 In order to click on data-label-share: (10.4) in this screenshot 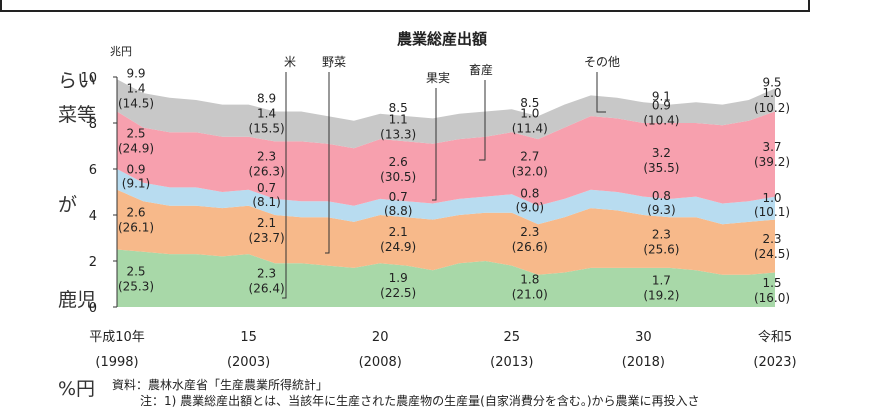, I will do `click(661, 121)`.